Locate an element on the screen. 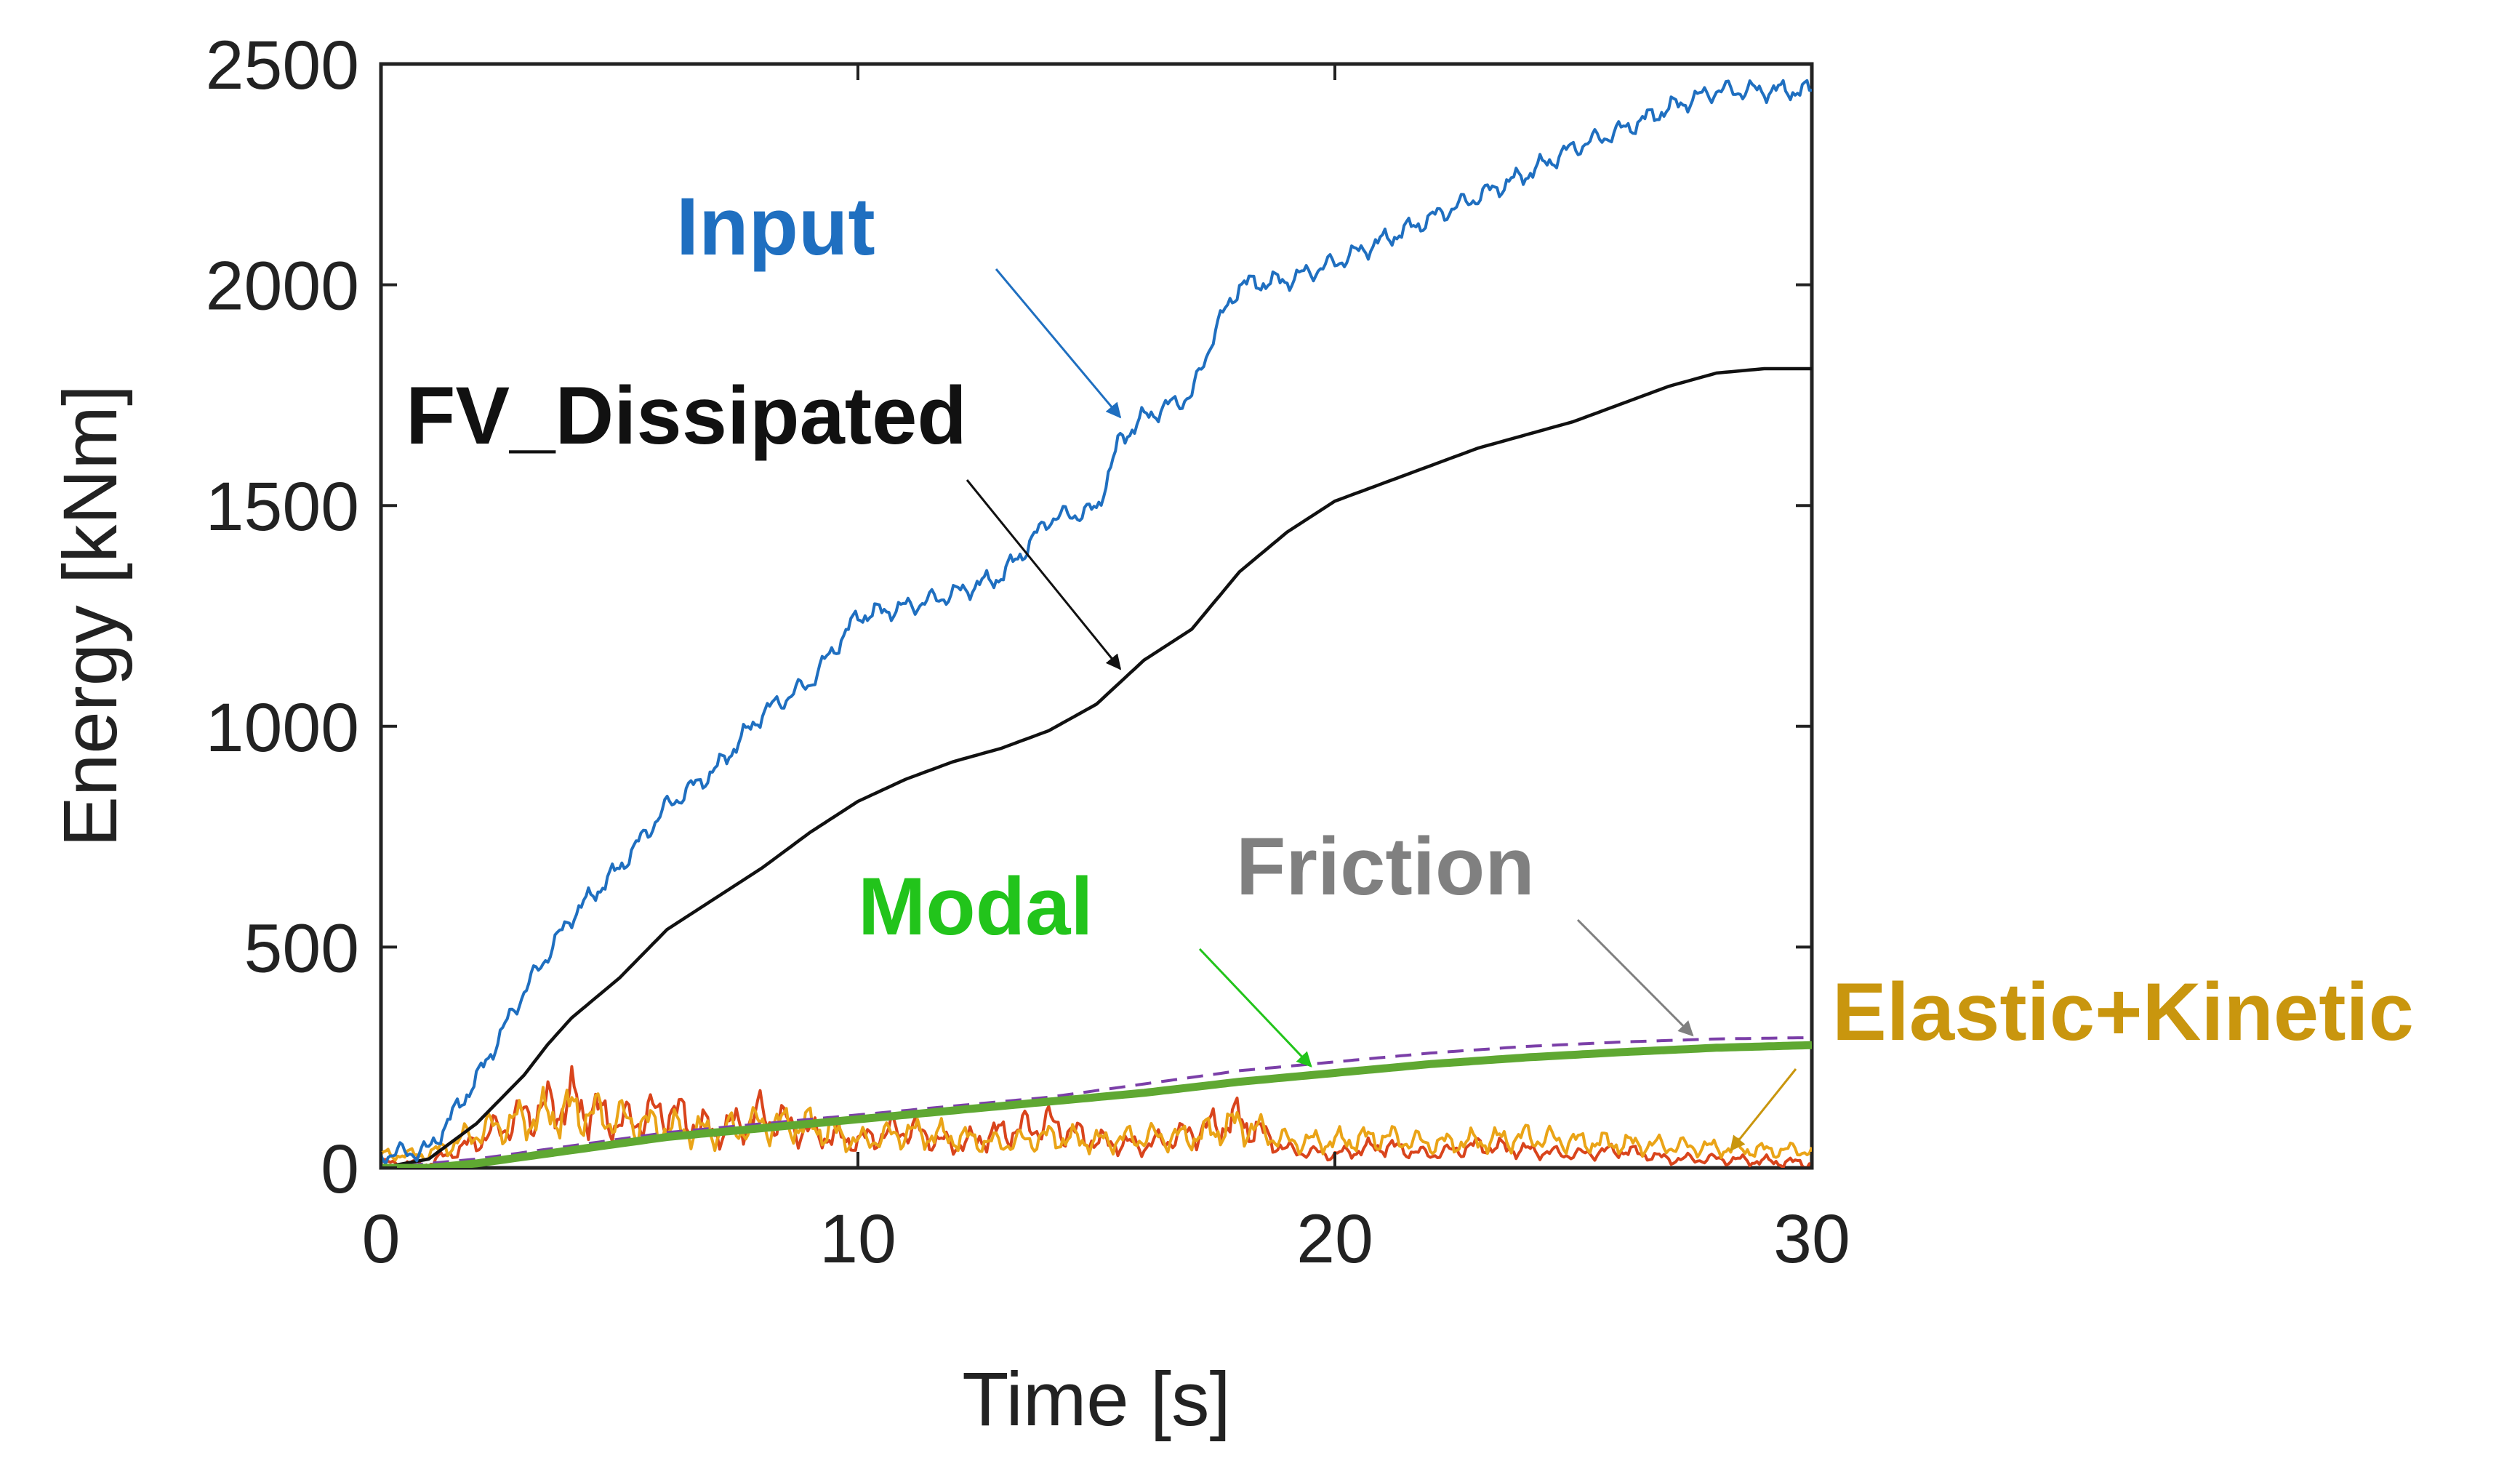  x-axis-title: Time [s] is located at coordinates (1096, 1399).